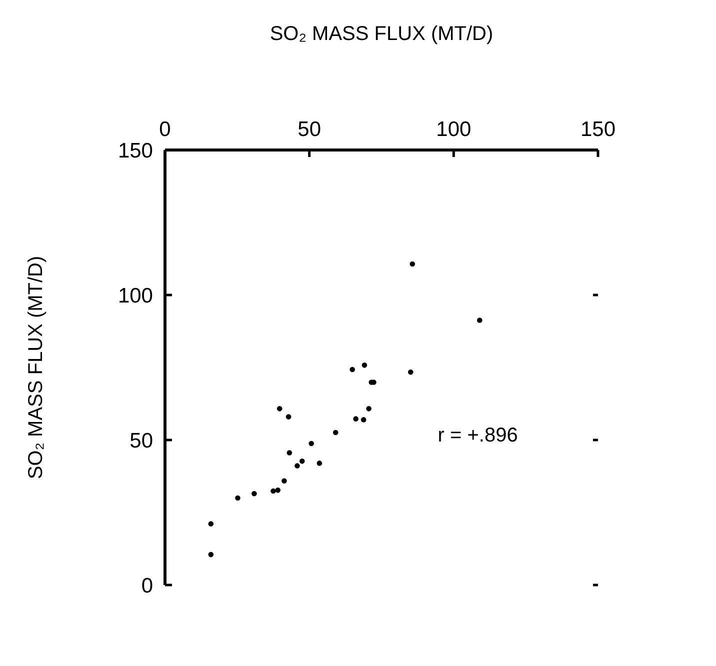 This screenshot has width=716, height=666. Describe the element at coordinates (454, 129) in the screenshot. I see `x-tick-label: 100` at that location.